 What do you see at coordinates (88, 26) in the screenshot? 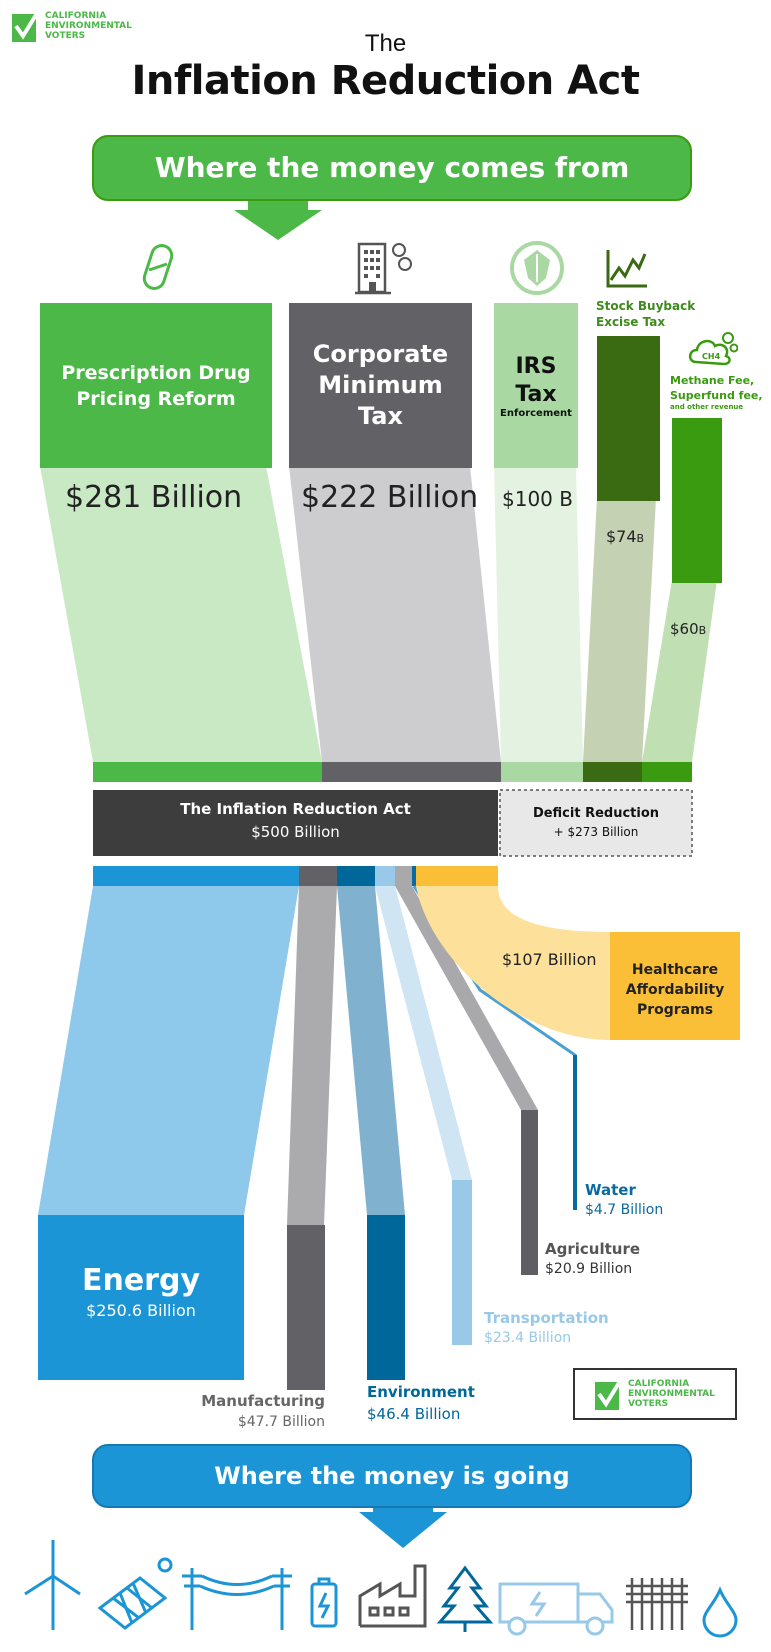
I see `logo-line2: ENVIRONMENTAL` at bounding box center [88, 26].